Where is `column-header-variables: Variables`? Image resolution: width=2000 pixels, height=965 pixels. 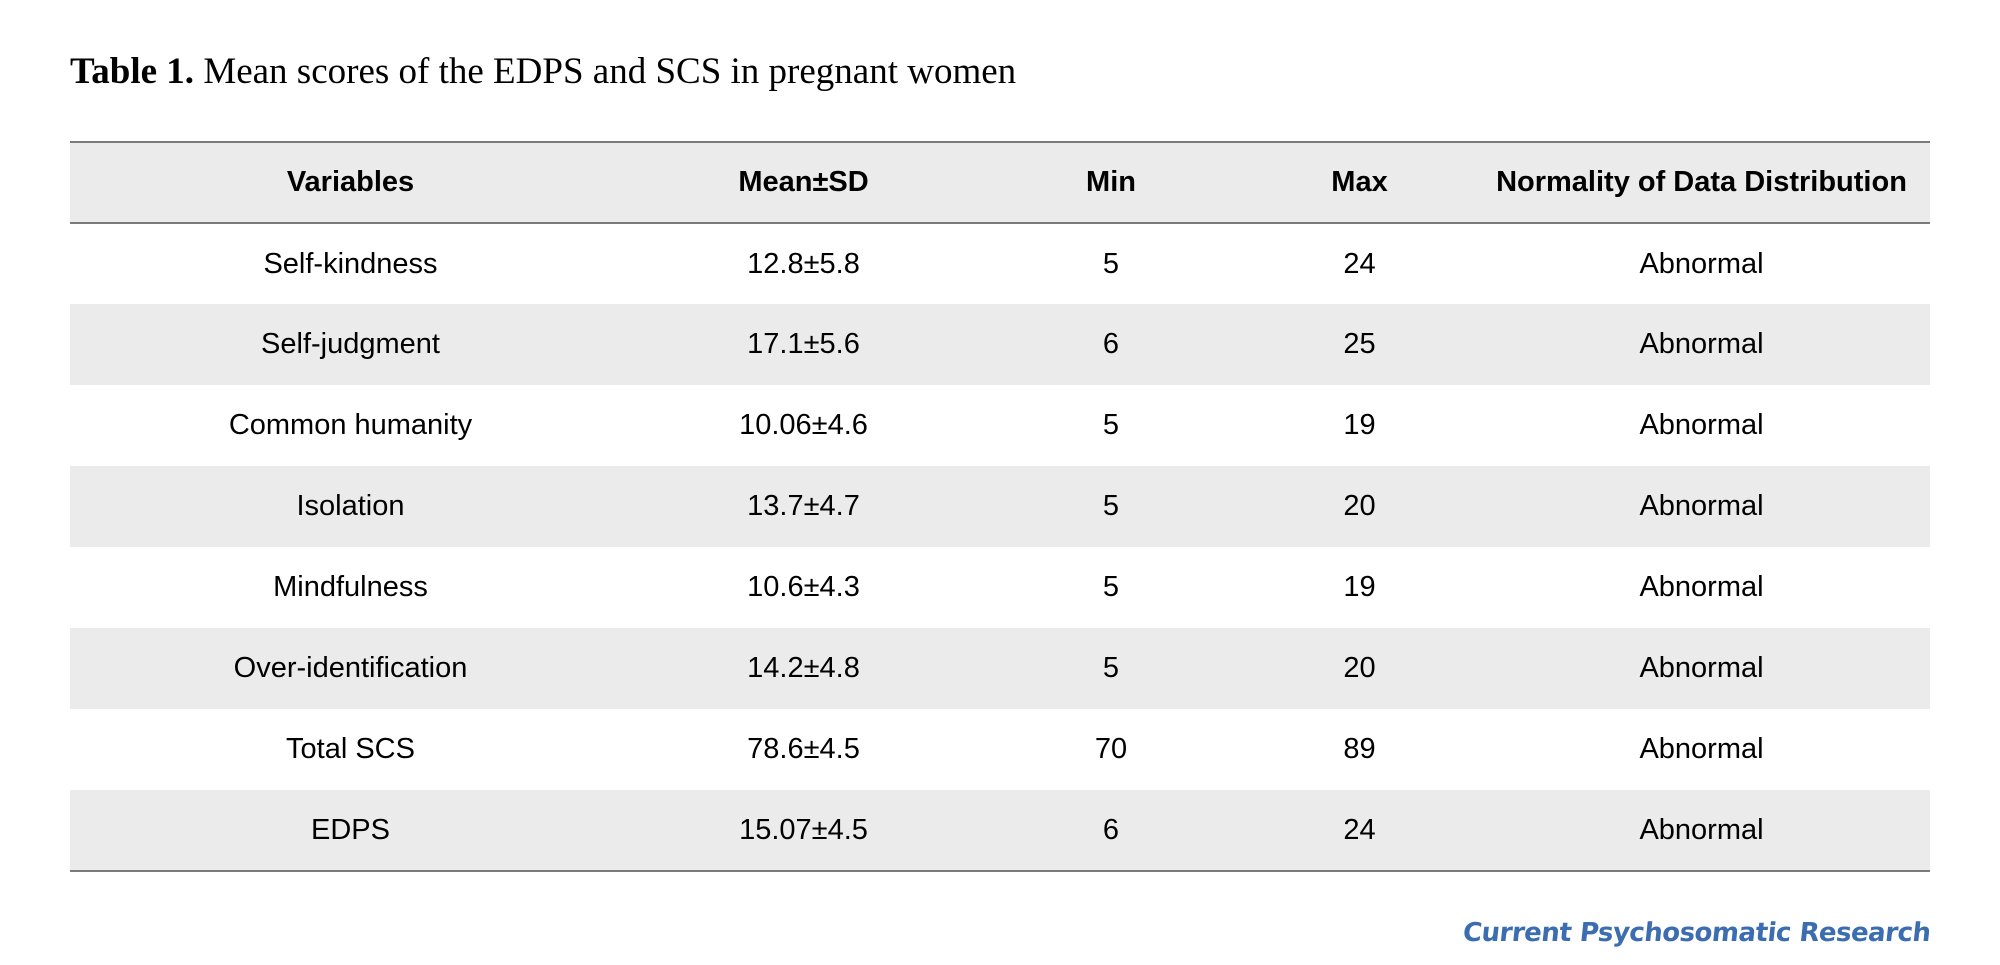 column-header-variables: Variables is located at coordinates (350, 182).